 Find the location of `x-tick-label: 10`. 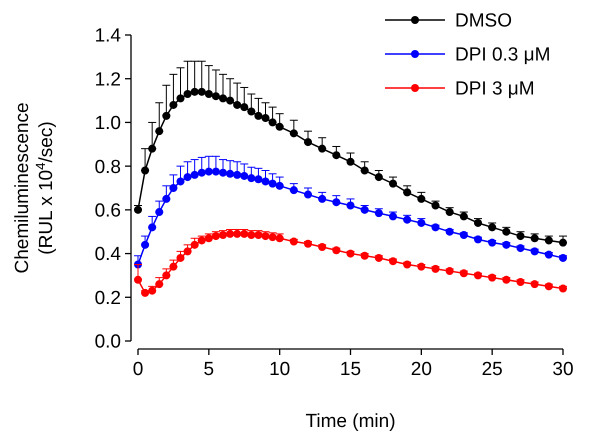

x-tick-label: 10 is located at coordinates (279, 369).